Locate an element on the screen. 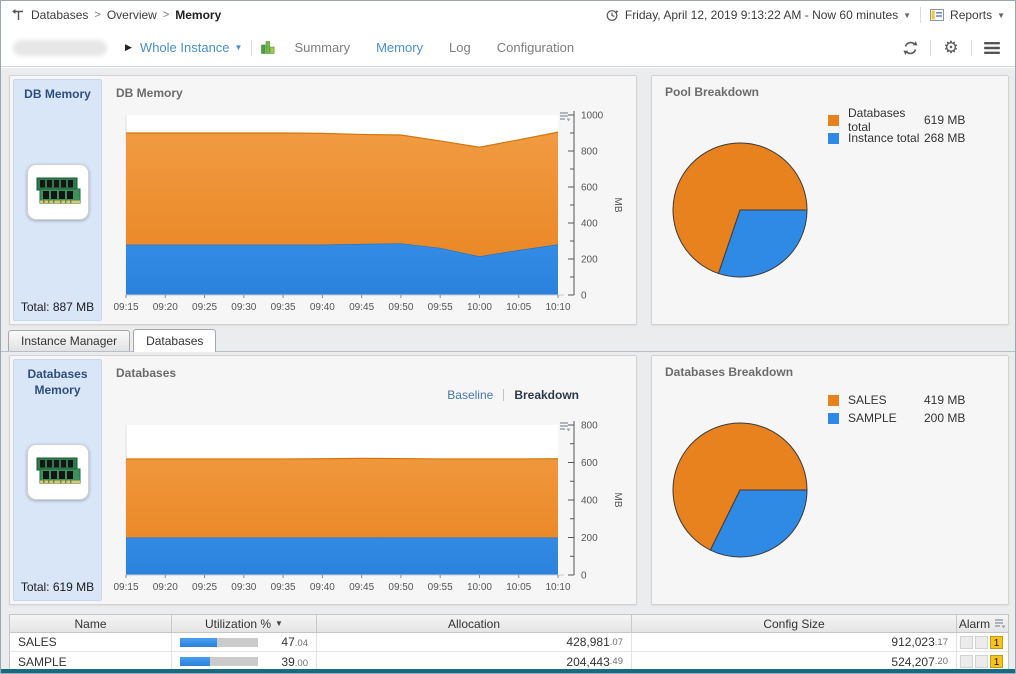 The height and width of the screenshot is (674, 1016). svg-text: 09:40 is located at coordinates (322, 587).